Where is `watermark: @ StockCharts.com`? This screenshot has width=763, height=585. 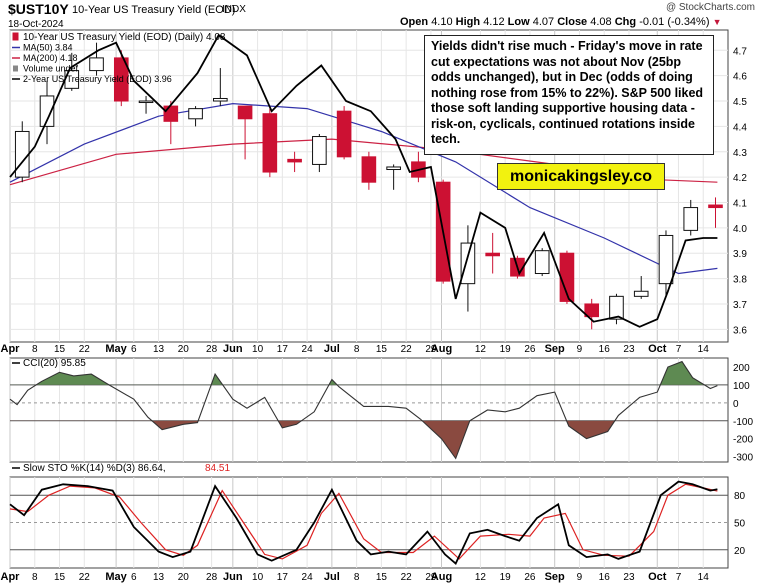
watermark: @ StockCharts.com is located at coordinates (710, 7).